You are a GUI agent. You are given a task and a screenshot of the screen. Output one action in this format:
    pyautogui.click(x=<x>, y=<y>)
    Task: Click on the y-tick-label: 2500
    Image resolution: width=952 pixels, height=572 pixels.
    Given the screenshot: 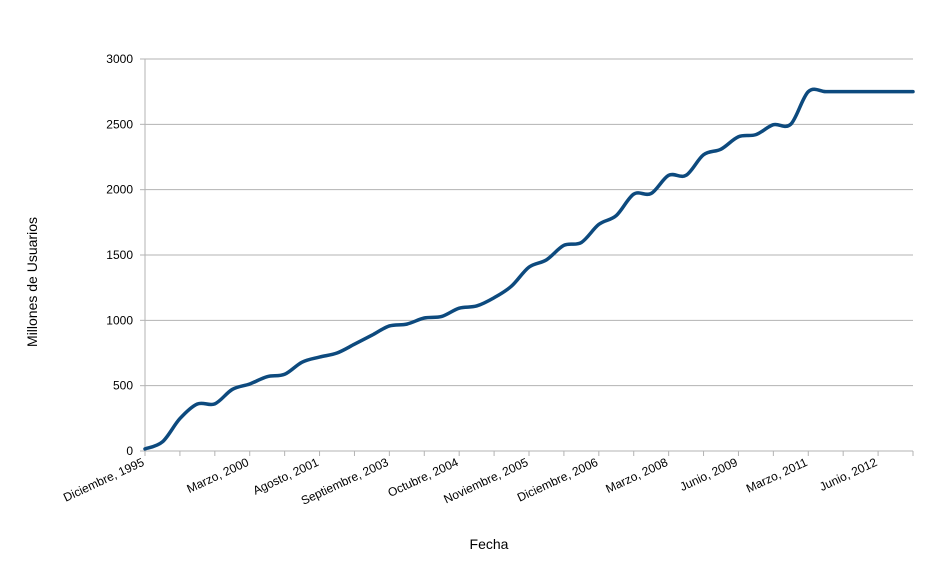 What is the action you would take?
    pyautogui.click(x=119, y=124)
    